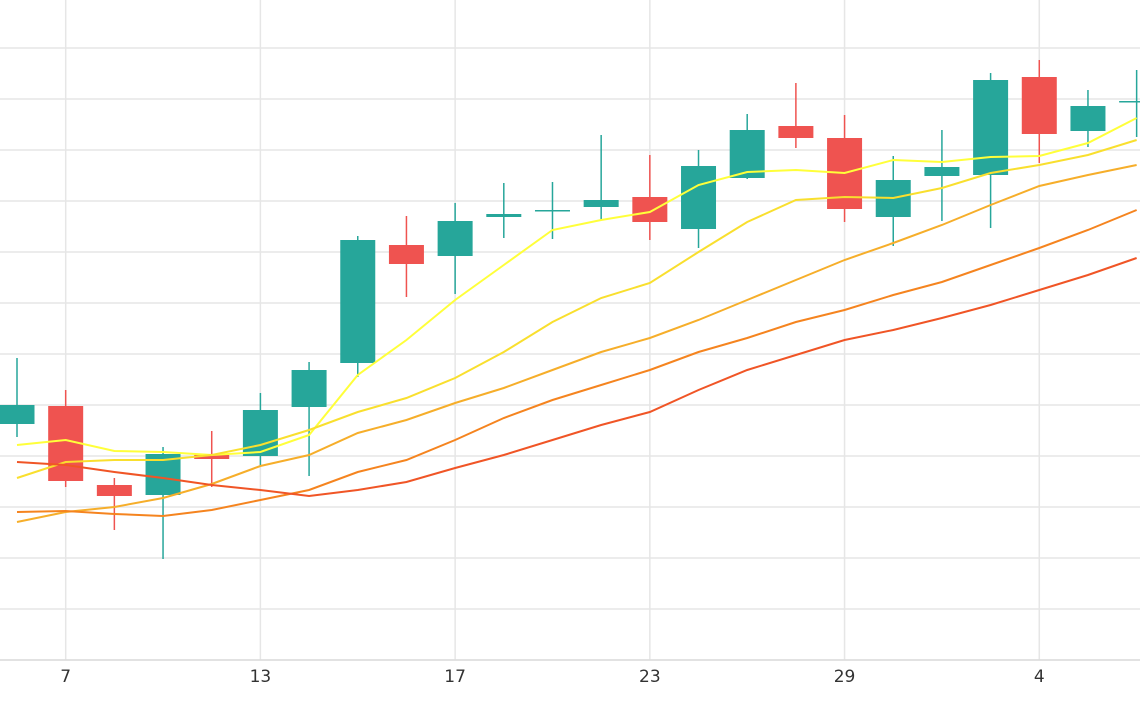 This screenshot has height=710, width=1140. Describe the element at coordinates (1039, 677) in the screenshot. I see `x-tick-label: 4` at that location.